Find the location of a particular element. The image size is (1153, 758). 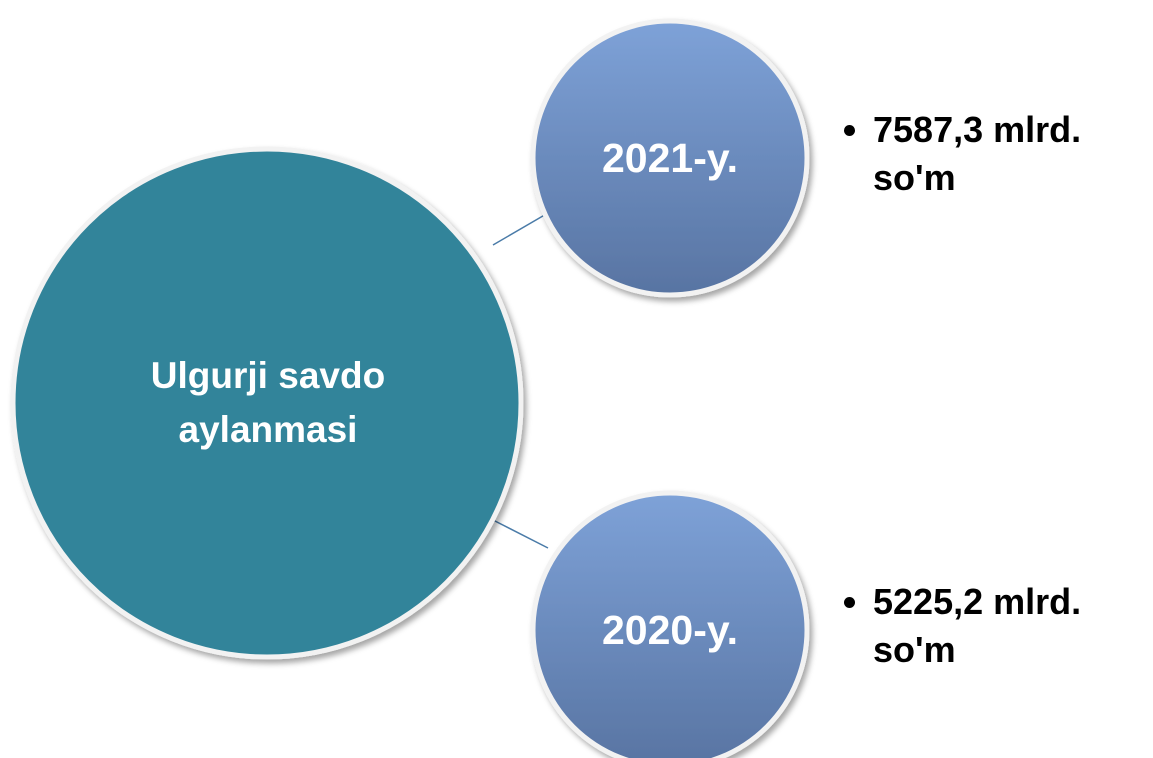

detail-text: 7587,3 mlrd. so'm is located at coordinates (1013, 154).